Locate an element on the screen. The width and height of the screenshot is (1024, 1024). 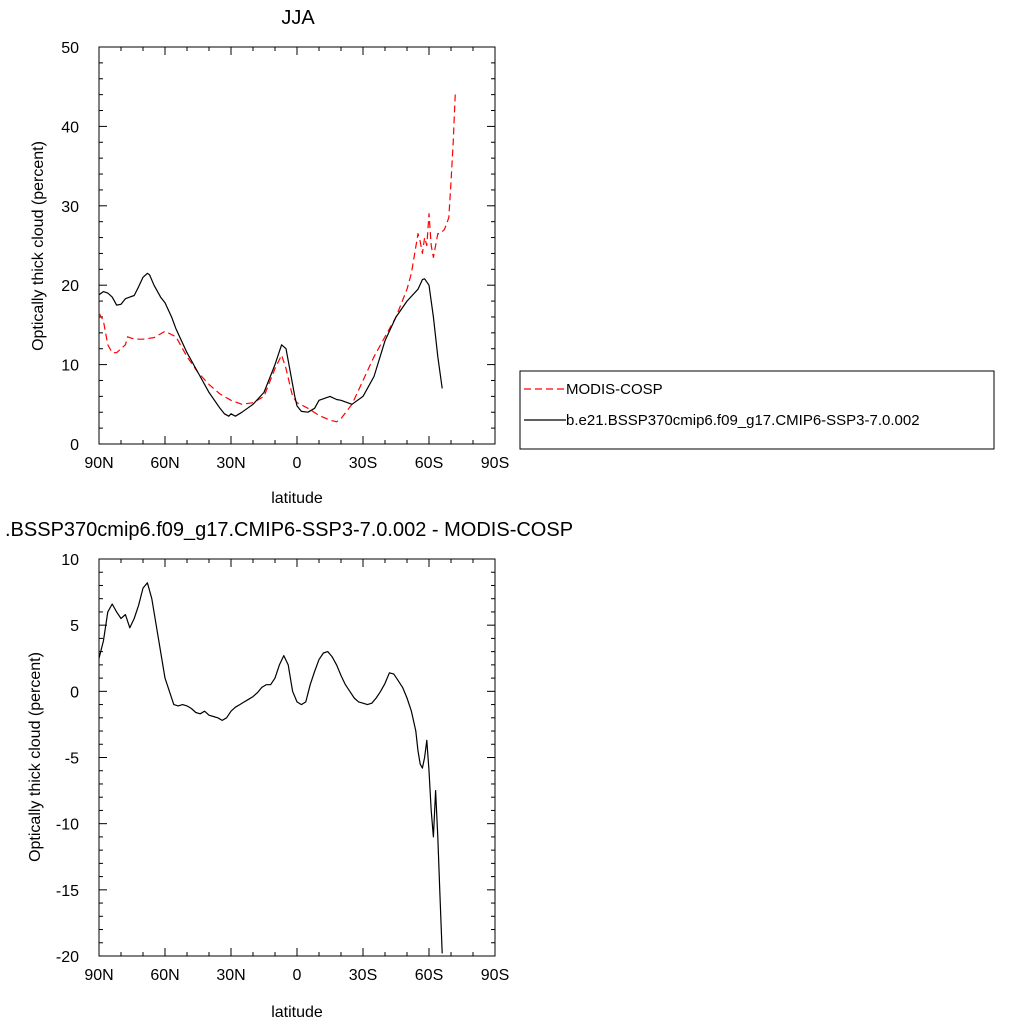
bottom-y-axis-label: Optically thick cloud (percent) is located at coordinates (35, 757).